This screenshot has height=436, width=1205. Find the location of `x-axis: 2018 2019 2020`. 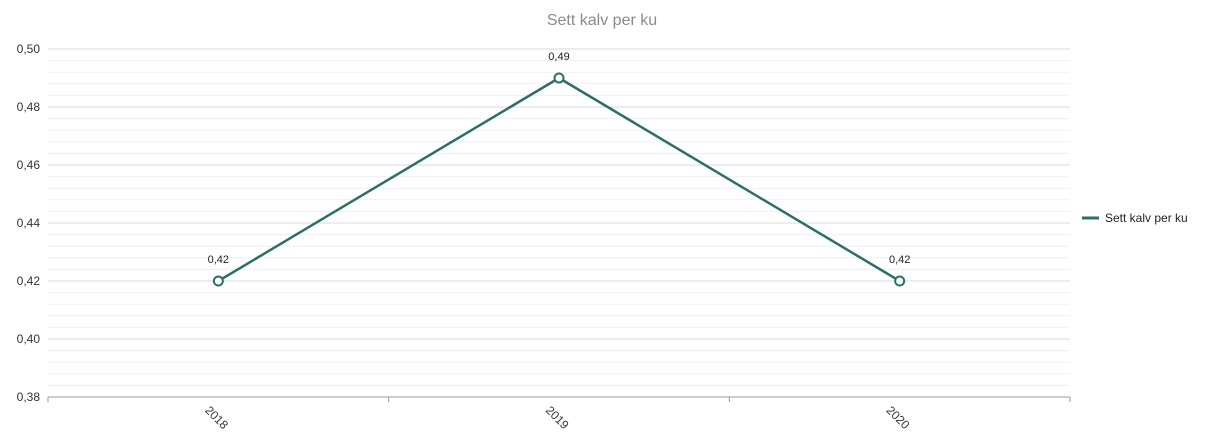

x-axis: 2018 2019 2020 is located at coordinates (559, 414).